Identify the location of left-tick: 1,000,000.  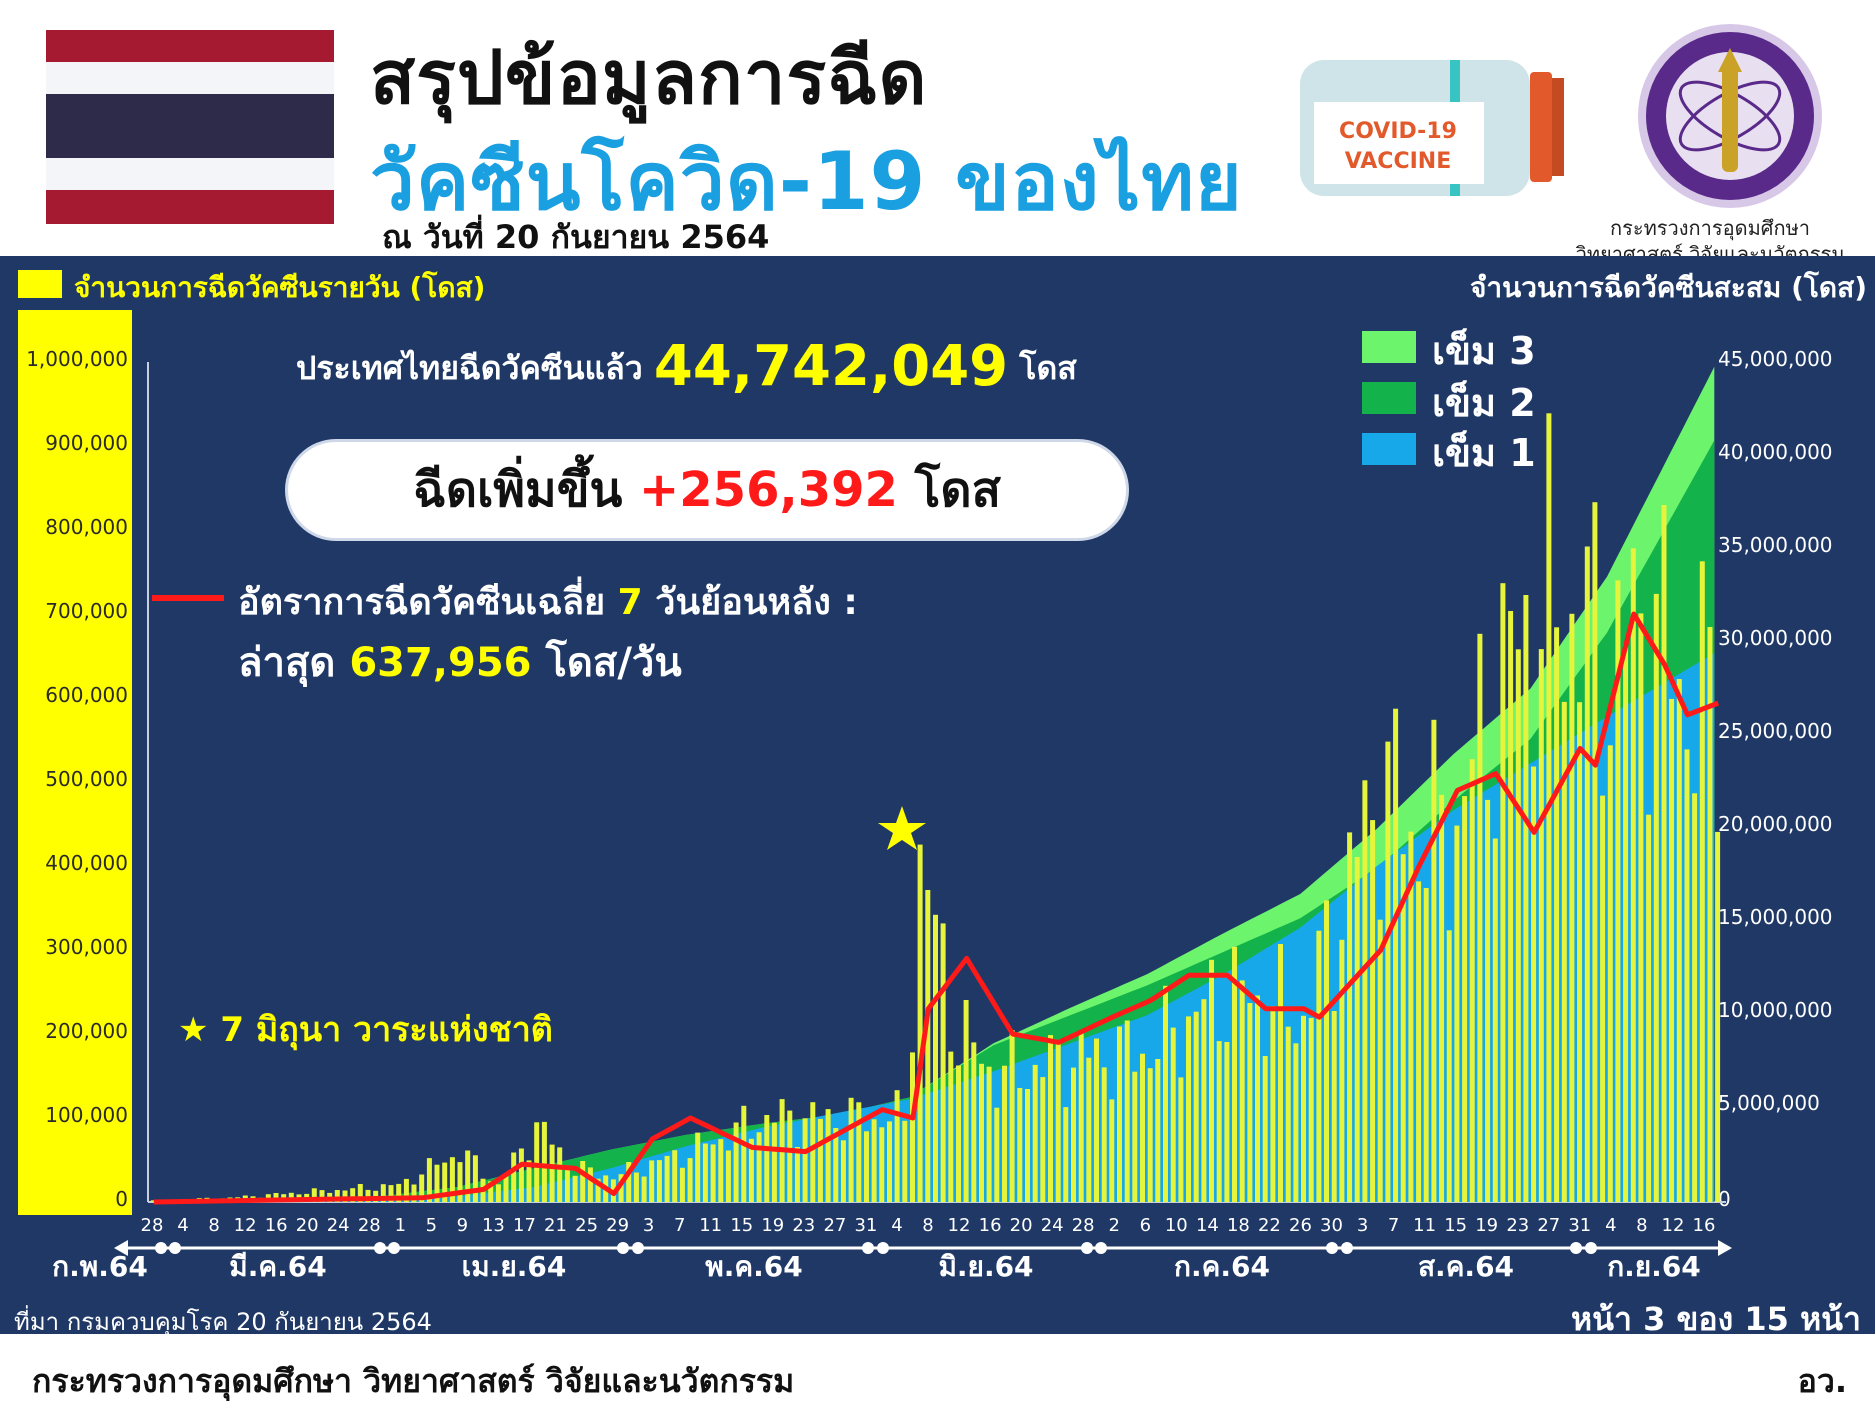
(77, 359).